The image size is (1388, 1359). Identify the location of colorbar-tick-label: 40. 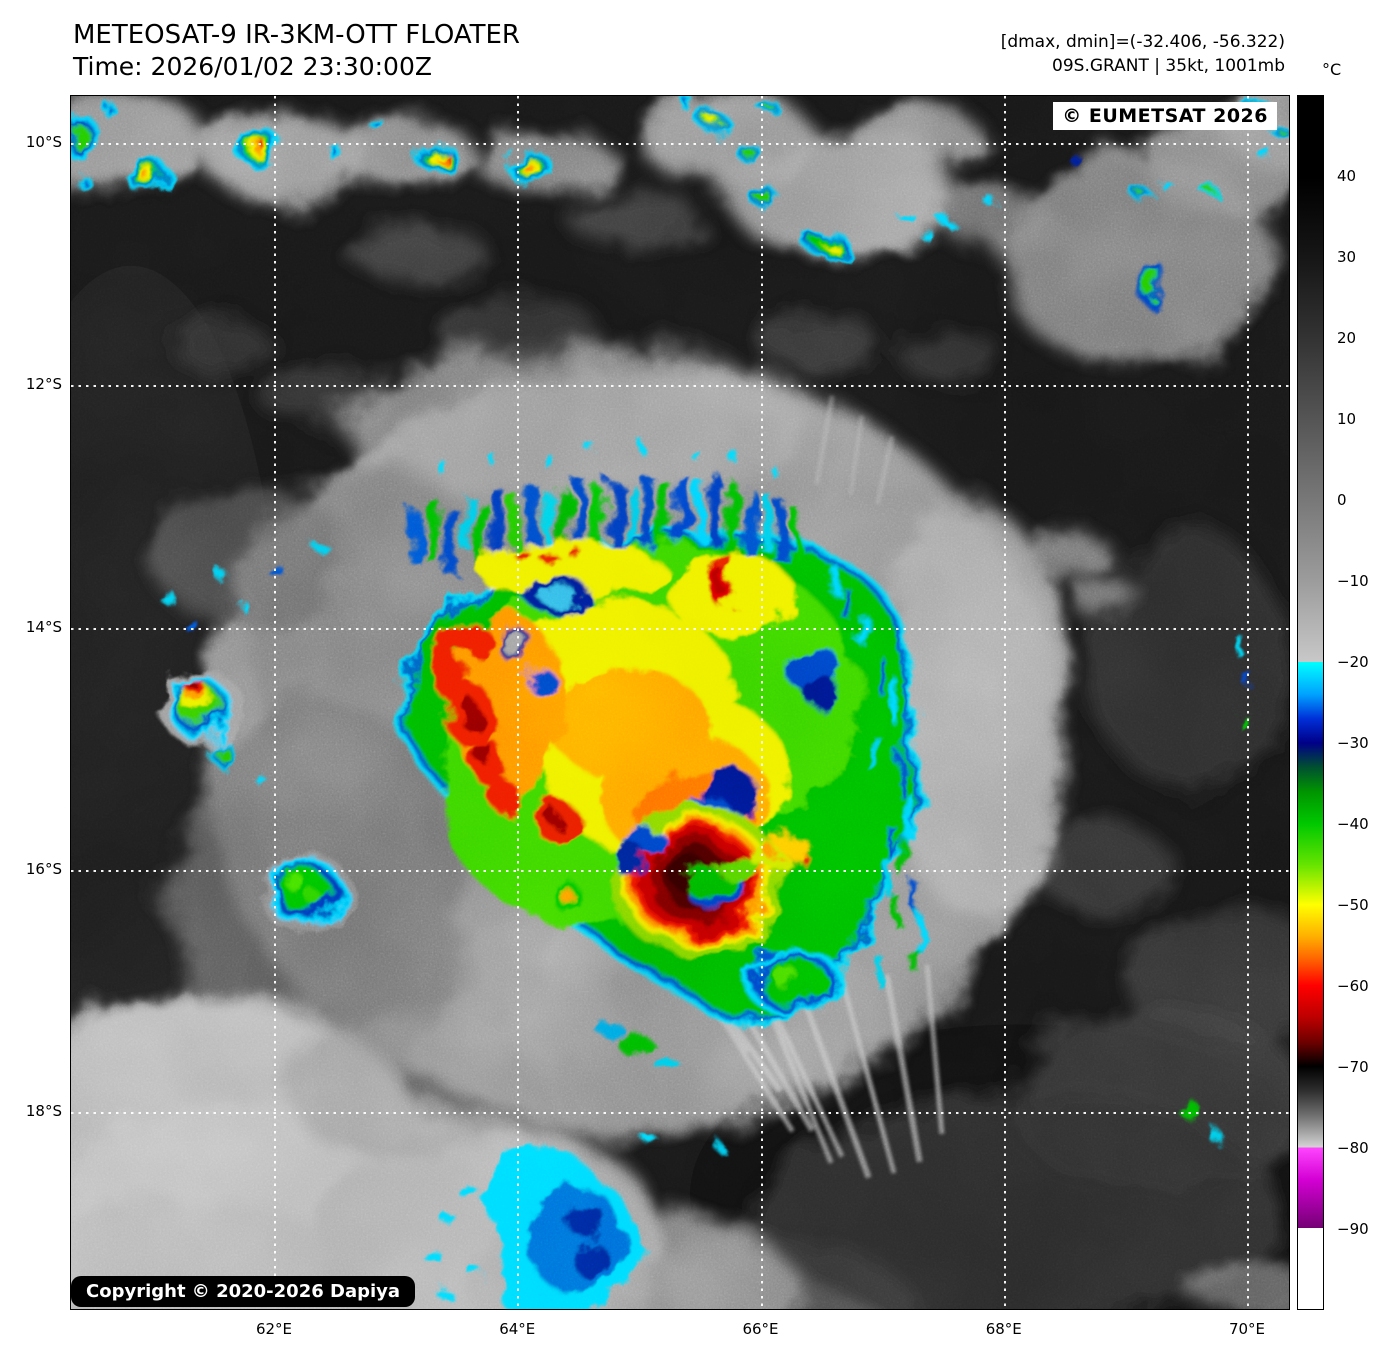
(1347, 176).